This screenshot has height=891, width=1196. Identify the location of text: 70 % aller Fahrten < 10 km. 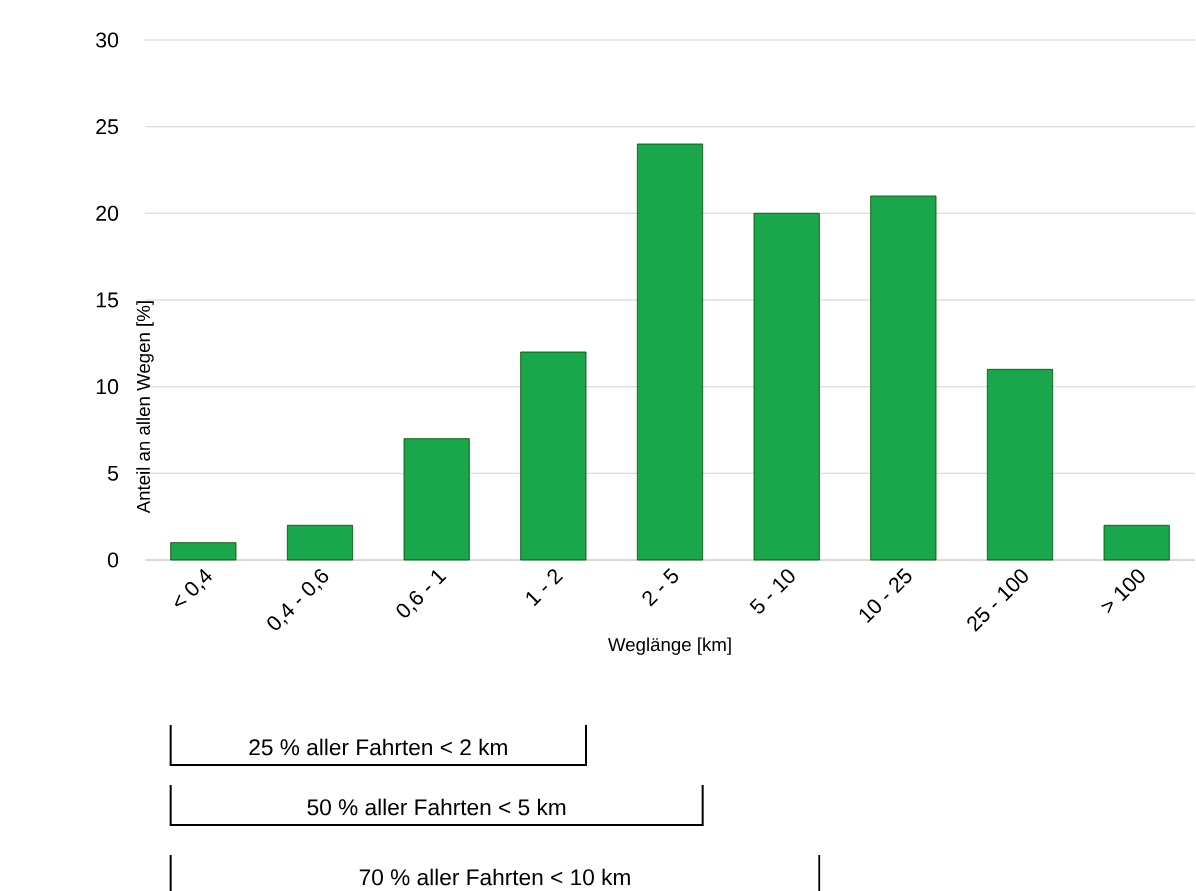
(494, 877).